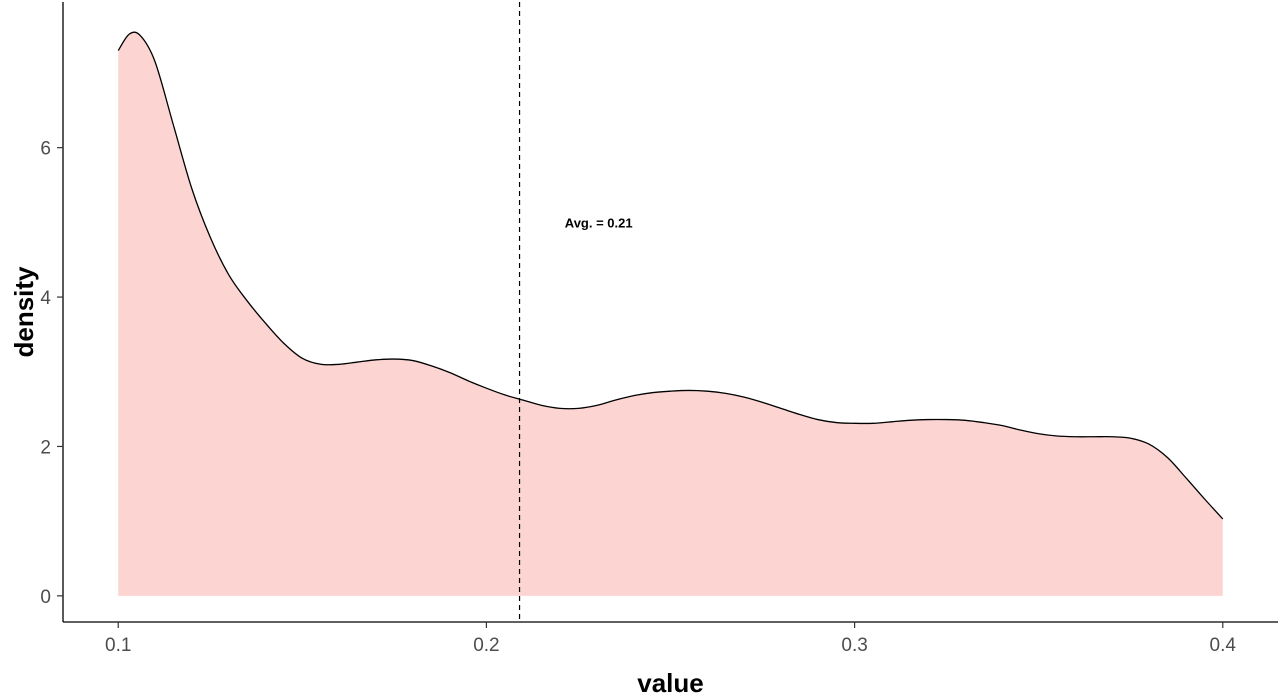 The width and height of the screenshot is (1280, 695). Describe the element at coordinates (670, 681) in the screenshot. I see `x-axis-title: value` at that location.